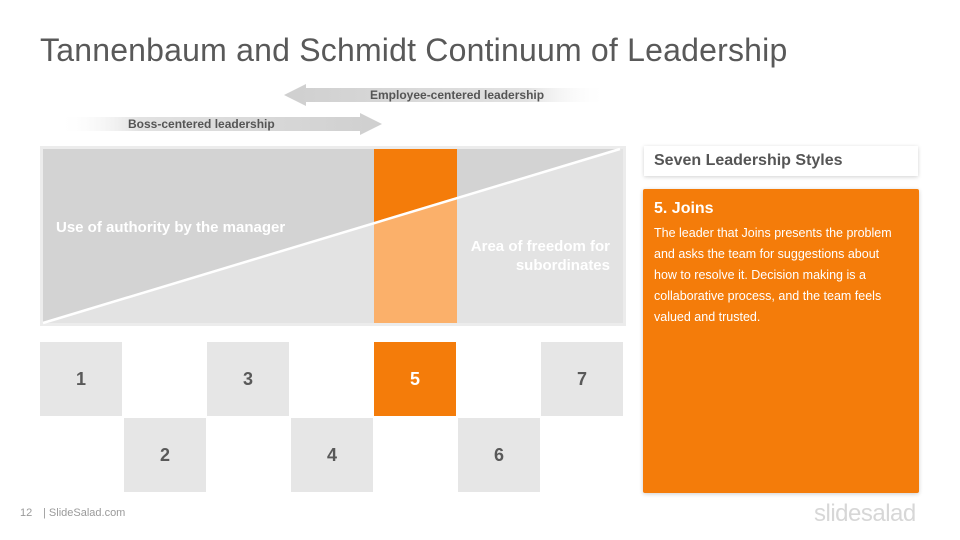 This screenshot has width=960, height=540. I want to click on styles-header: Seven Leadership Styles, so click(781, 161).